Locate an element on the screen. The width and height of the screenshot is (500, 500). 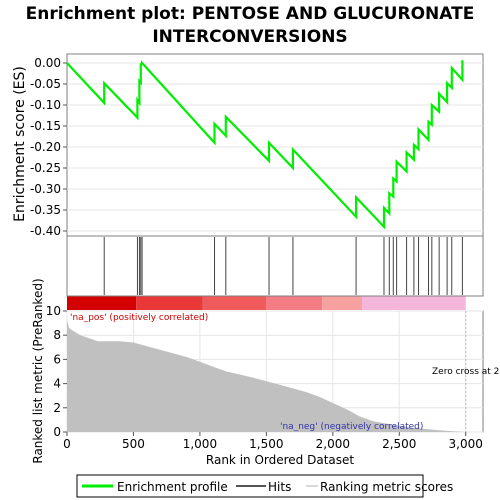
x-tick-label: 0 is located at coordinates (67, 444).